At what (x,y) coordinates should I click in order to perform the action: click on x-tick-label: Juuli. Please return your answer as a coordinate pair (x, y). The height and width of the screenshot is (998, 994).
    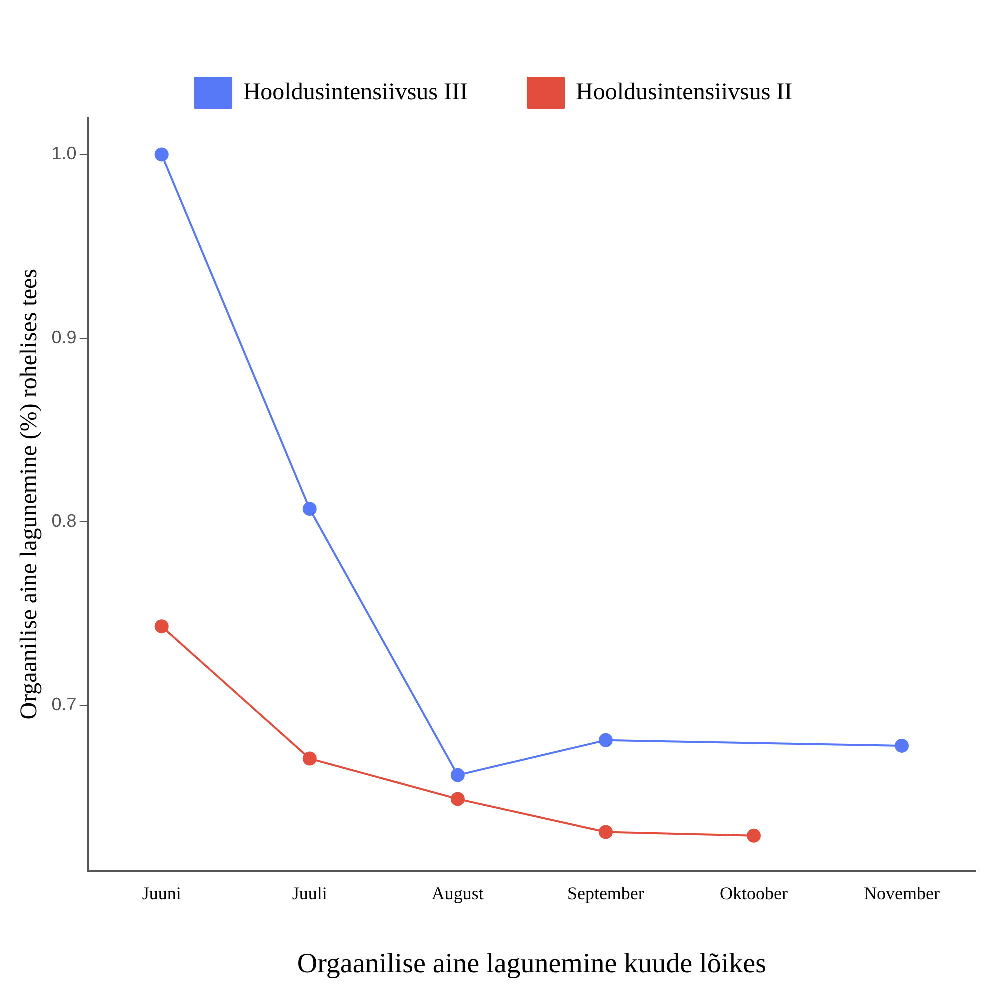
    Looking at the image, I should click on (310, 893).